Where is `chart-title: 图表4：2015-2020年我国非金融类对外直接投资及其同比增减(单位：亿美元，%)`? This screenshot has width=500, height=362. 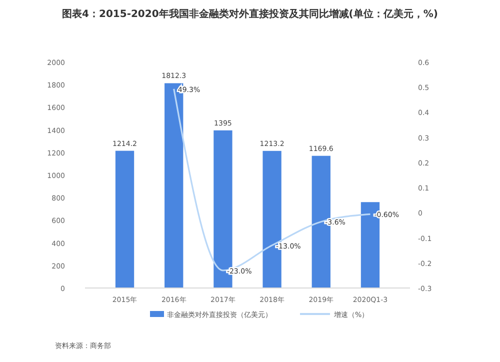
chart-title: 图表4：2015-2020年我国非金融类对外直接投资及其同比增减(单位：亿美元，%) is located at coordinates (250, 14).